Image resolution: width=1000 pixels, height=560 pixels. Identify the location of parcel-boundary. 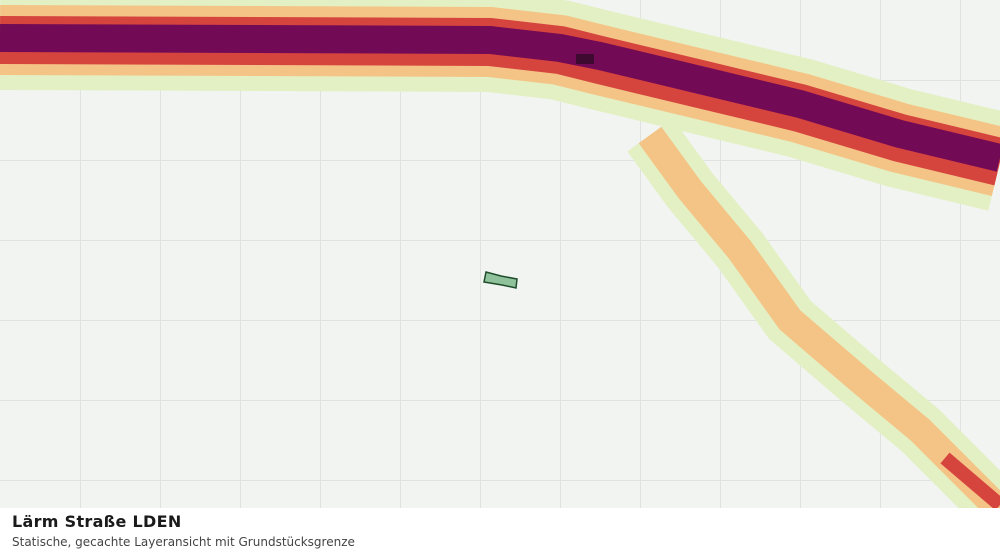
(500, 280).